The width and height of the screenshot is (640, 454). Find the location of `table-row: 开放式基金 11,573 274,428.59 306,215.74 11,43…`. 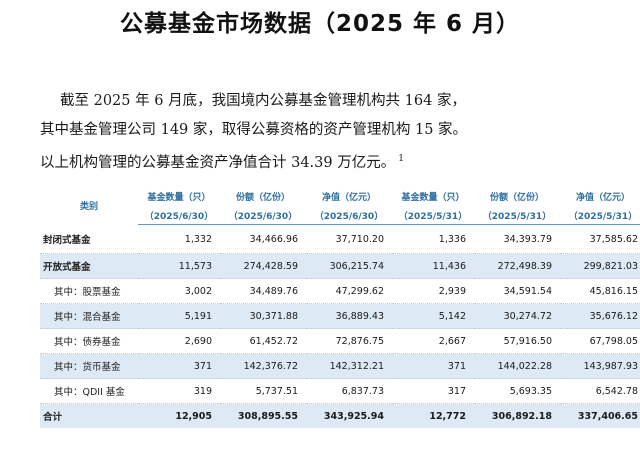

table-row: 开放式基金 11,573 274,428.59 306,215.74 11,43… is located at coordinates (340, 266).